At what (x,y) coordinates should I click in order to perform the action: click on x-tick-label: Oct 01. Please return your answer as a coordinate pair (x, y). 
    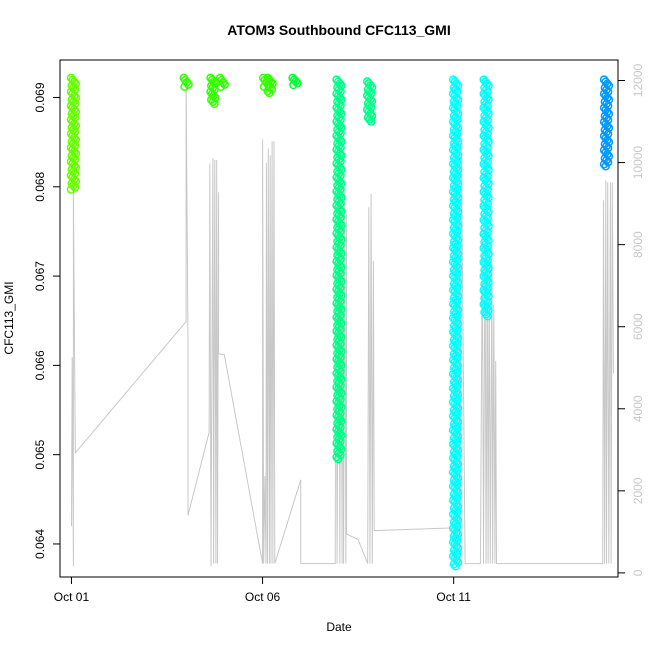
    Looking at the image, I should click on (72, 597).